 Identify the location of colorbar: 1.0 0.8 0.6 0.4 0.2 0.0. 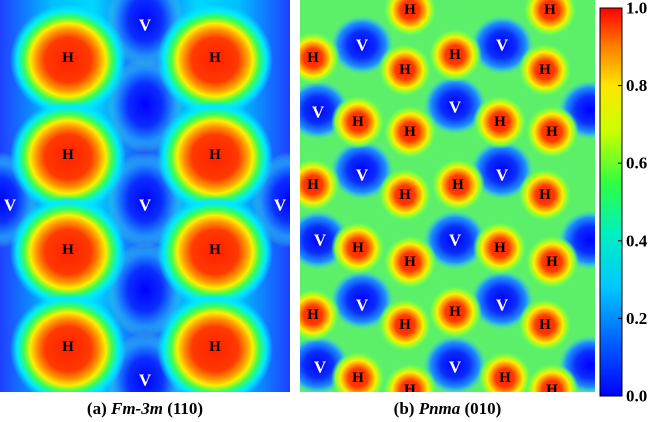
(623, 203).